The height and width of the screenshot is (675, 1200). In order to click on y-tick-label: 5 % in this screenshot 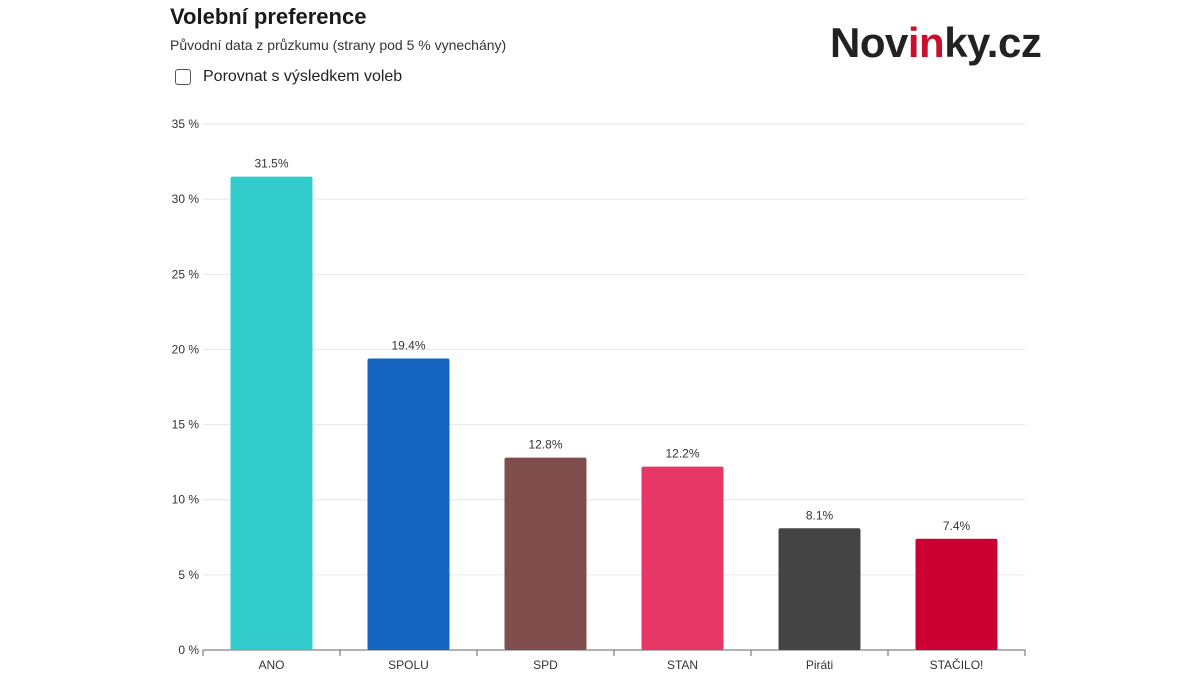, I will do `click(188, 575)`.